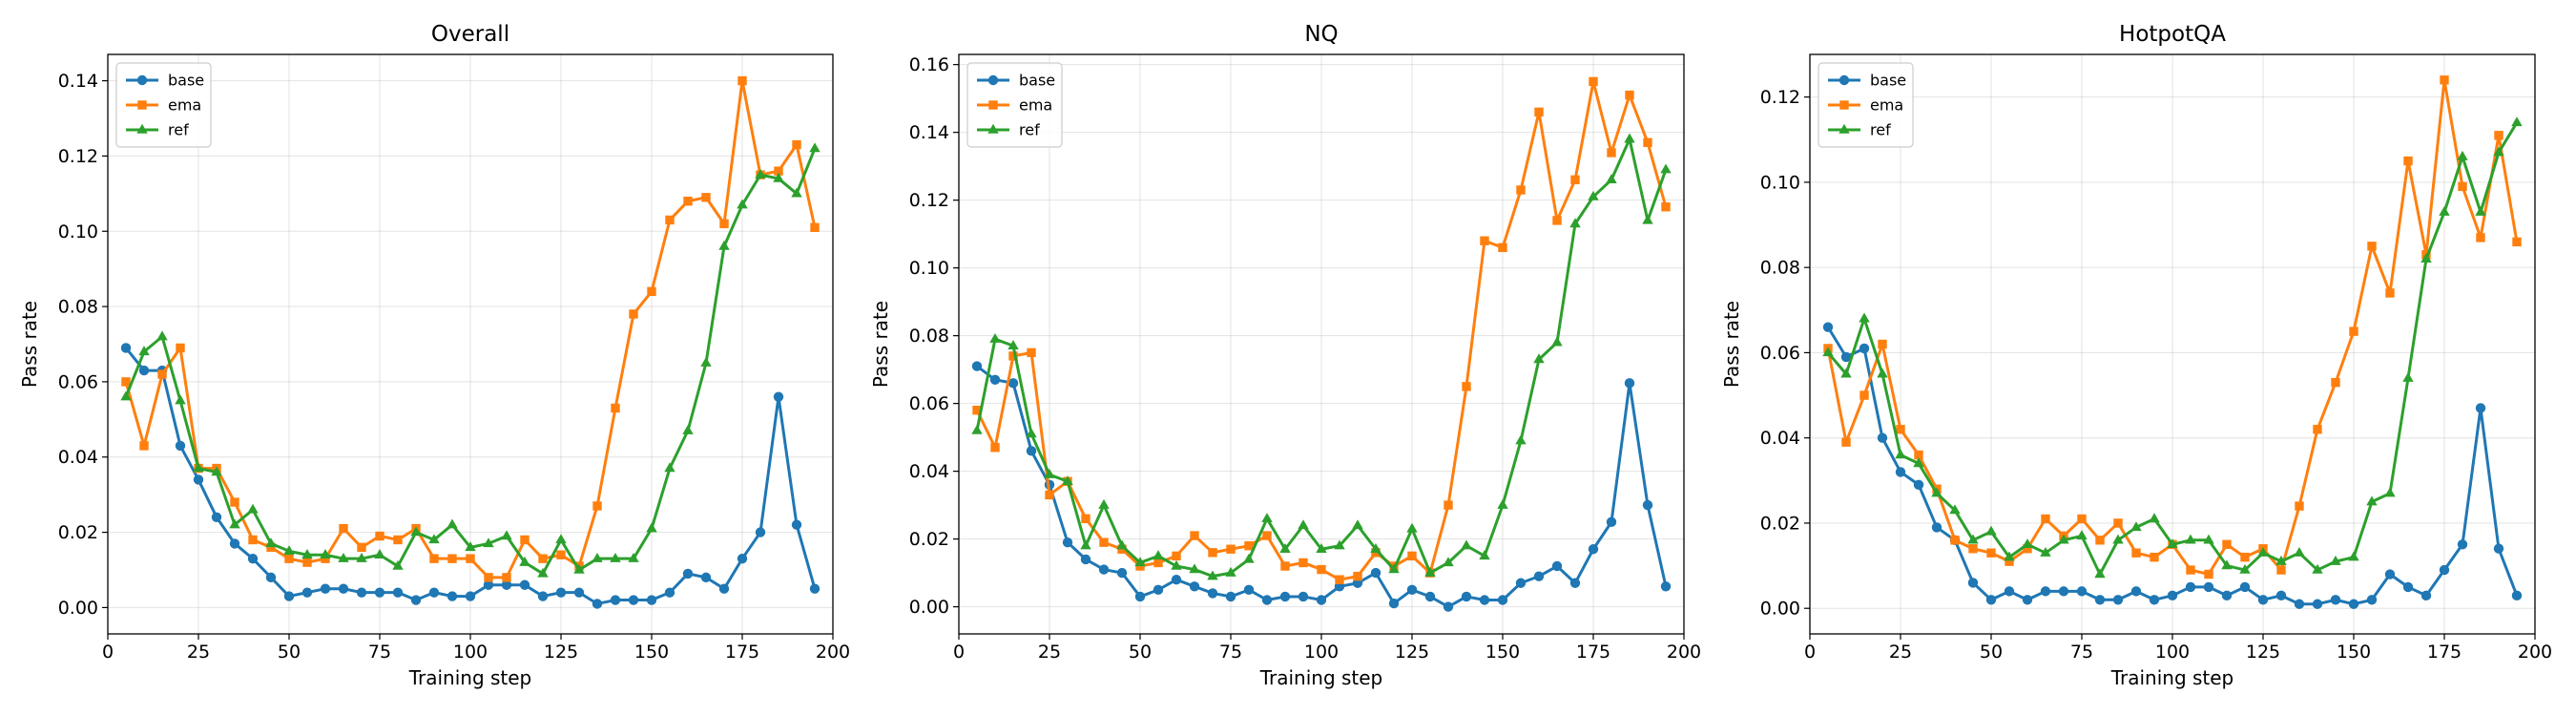  I want to click on y-tick-label: 0.04, so click(78, 457).